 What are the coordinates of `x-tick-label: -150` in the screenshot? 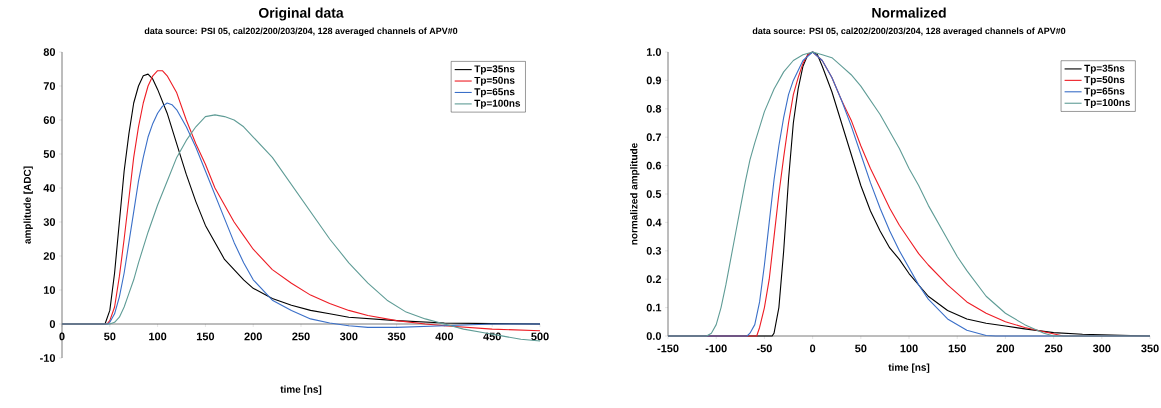 It's located at (668, 348).